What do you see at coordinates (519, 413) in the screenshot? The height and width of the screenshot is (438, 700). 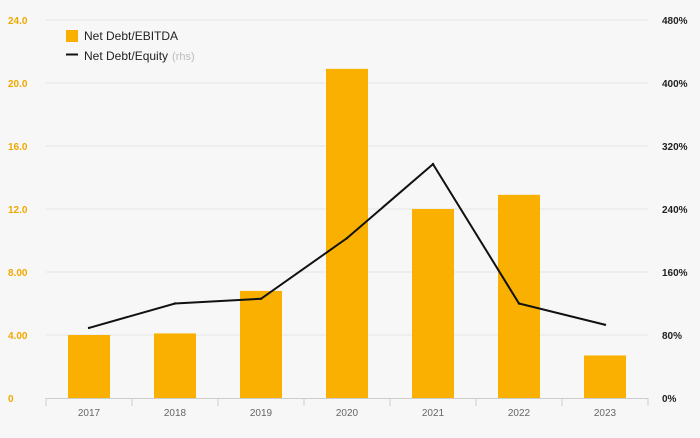 I see `x-tick-label: 2022` at bounding box center [519, 413].